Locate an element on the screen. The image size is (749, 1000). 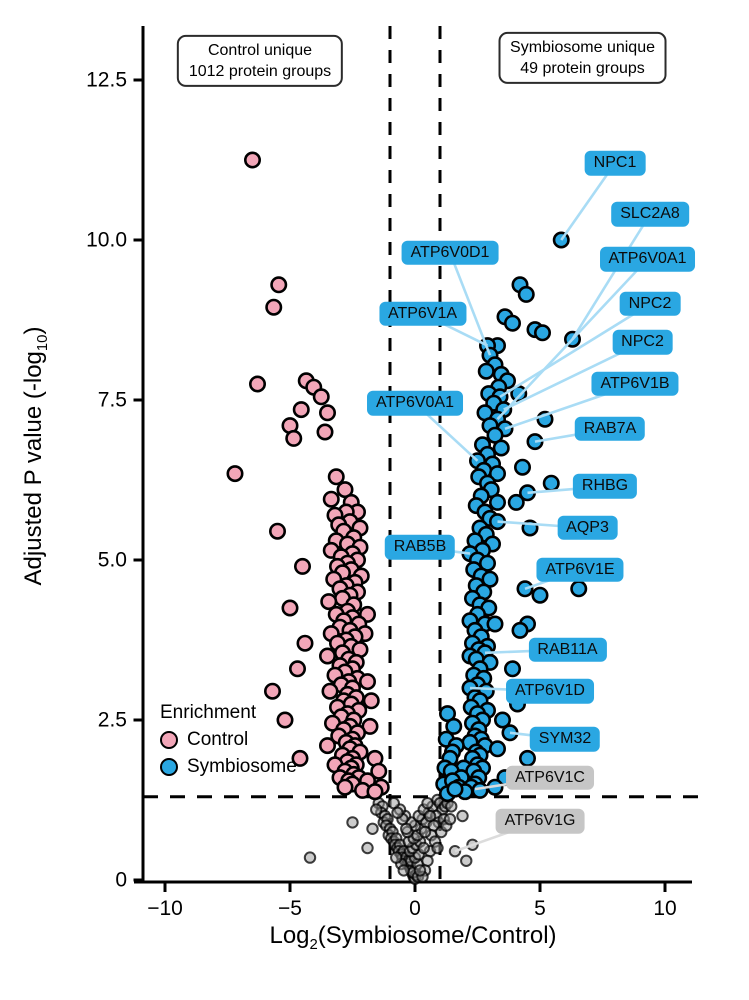
x-tick-label: 5 is located at coordinates (540, 908).